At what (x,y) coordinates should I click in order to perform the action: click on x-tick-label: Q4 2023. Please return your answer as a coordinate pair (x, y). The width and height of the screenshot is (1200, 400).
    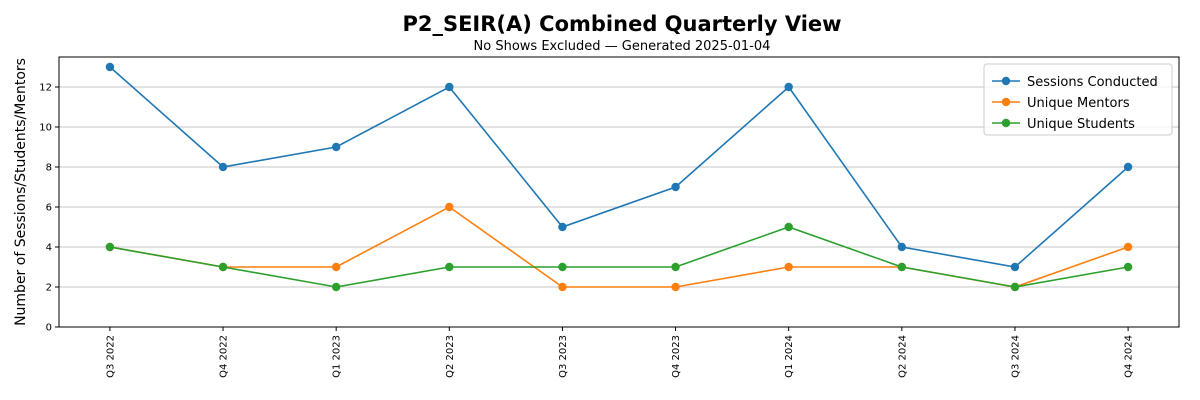
    Looking at the image, I should click on (676, 356).